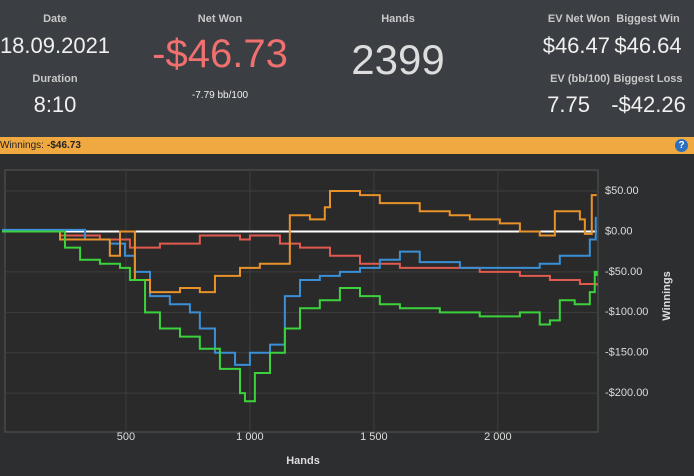 The width and height of the screenshot is (694, 476). Describe the element at coordinates (55, 19) in the screenshot. I see `label: Date` at that location.